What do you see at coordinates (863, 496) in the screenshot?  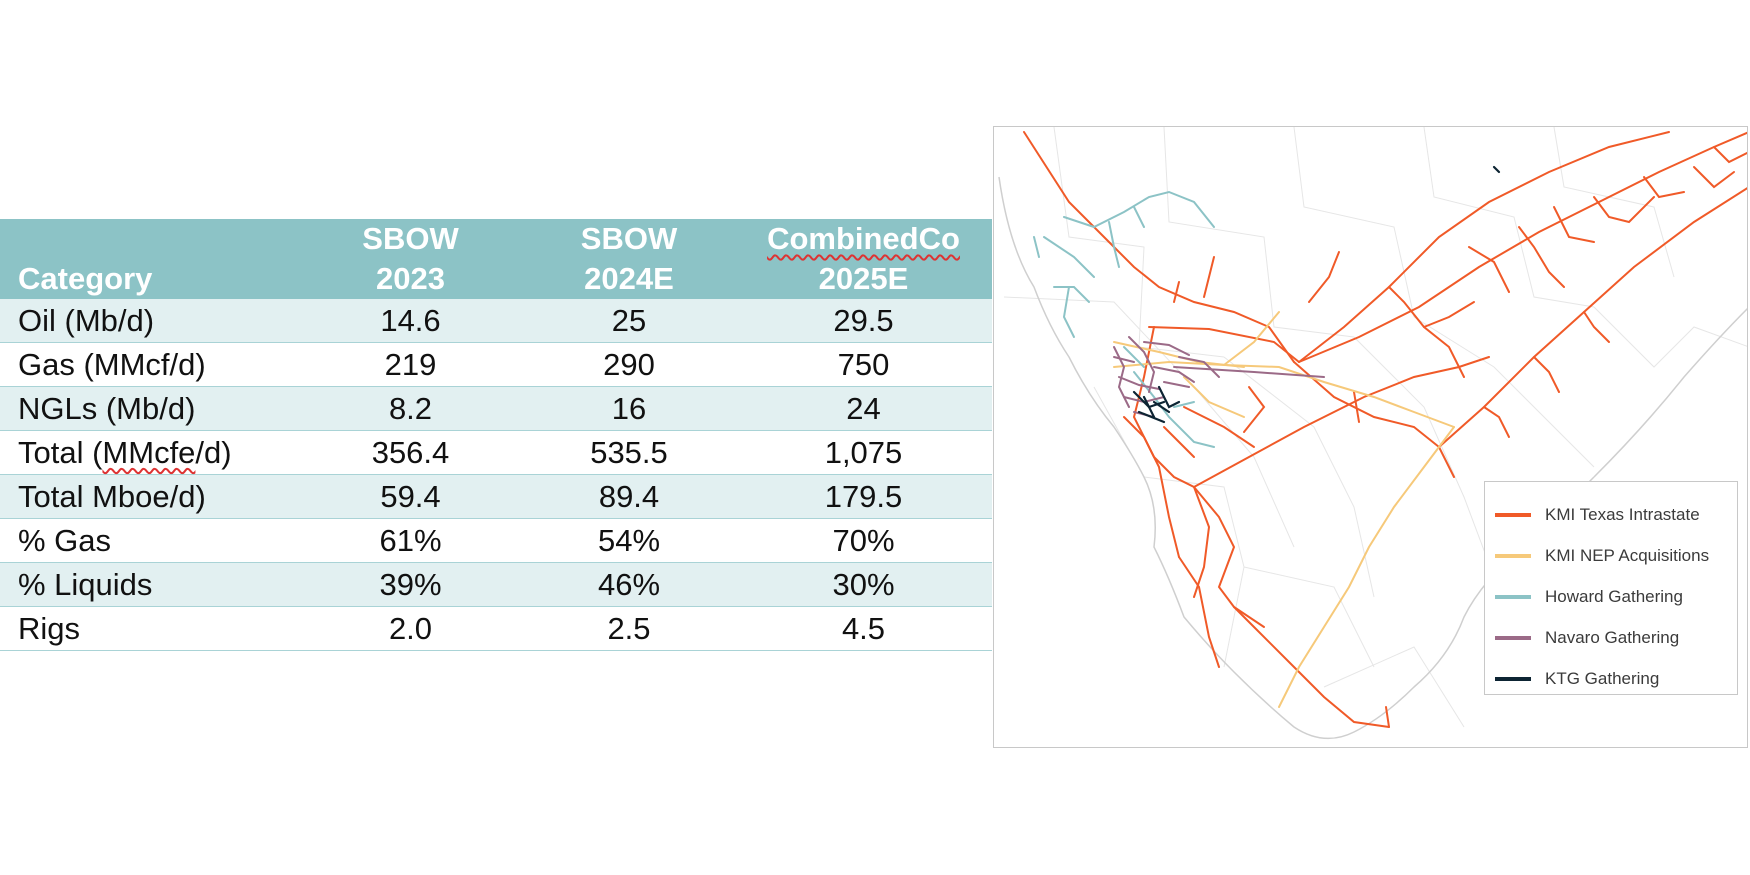 I see `cell-combinedco-2025e: 179.5` at bounding box center [863, 496].